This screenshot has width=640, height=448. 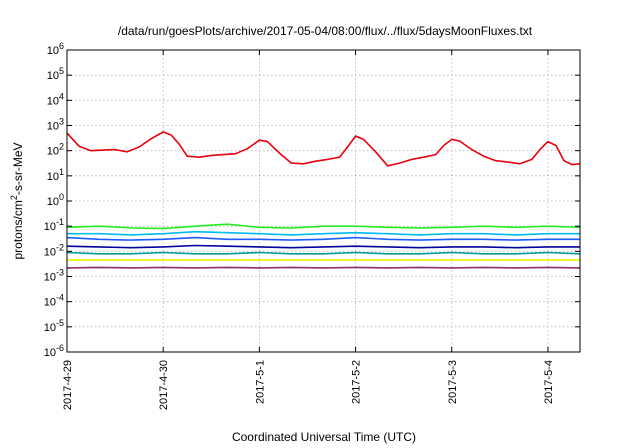 I want to click on y-tick-exp: 1, so click(x=61, y=172).